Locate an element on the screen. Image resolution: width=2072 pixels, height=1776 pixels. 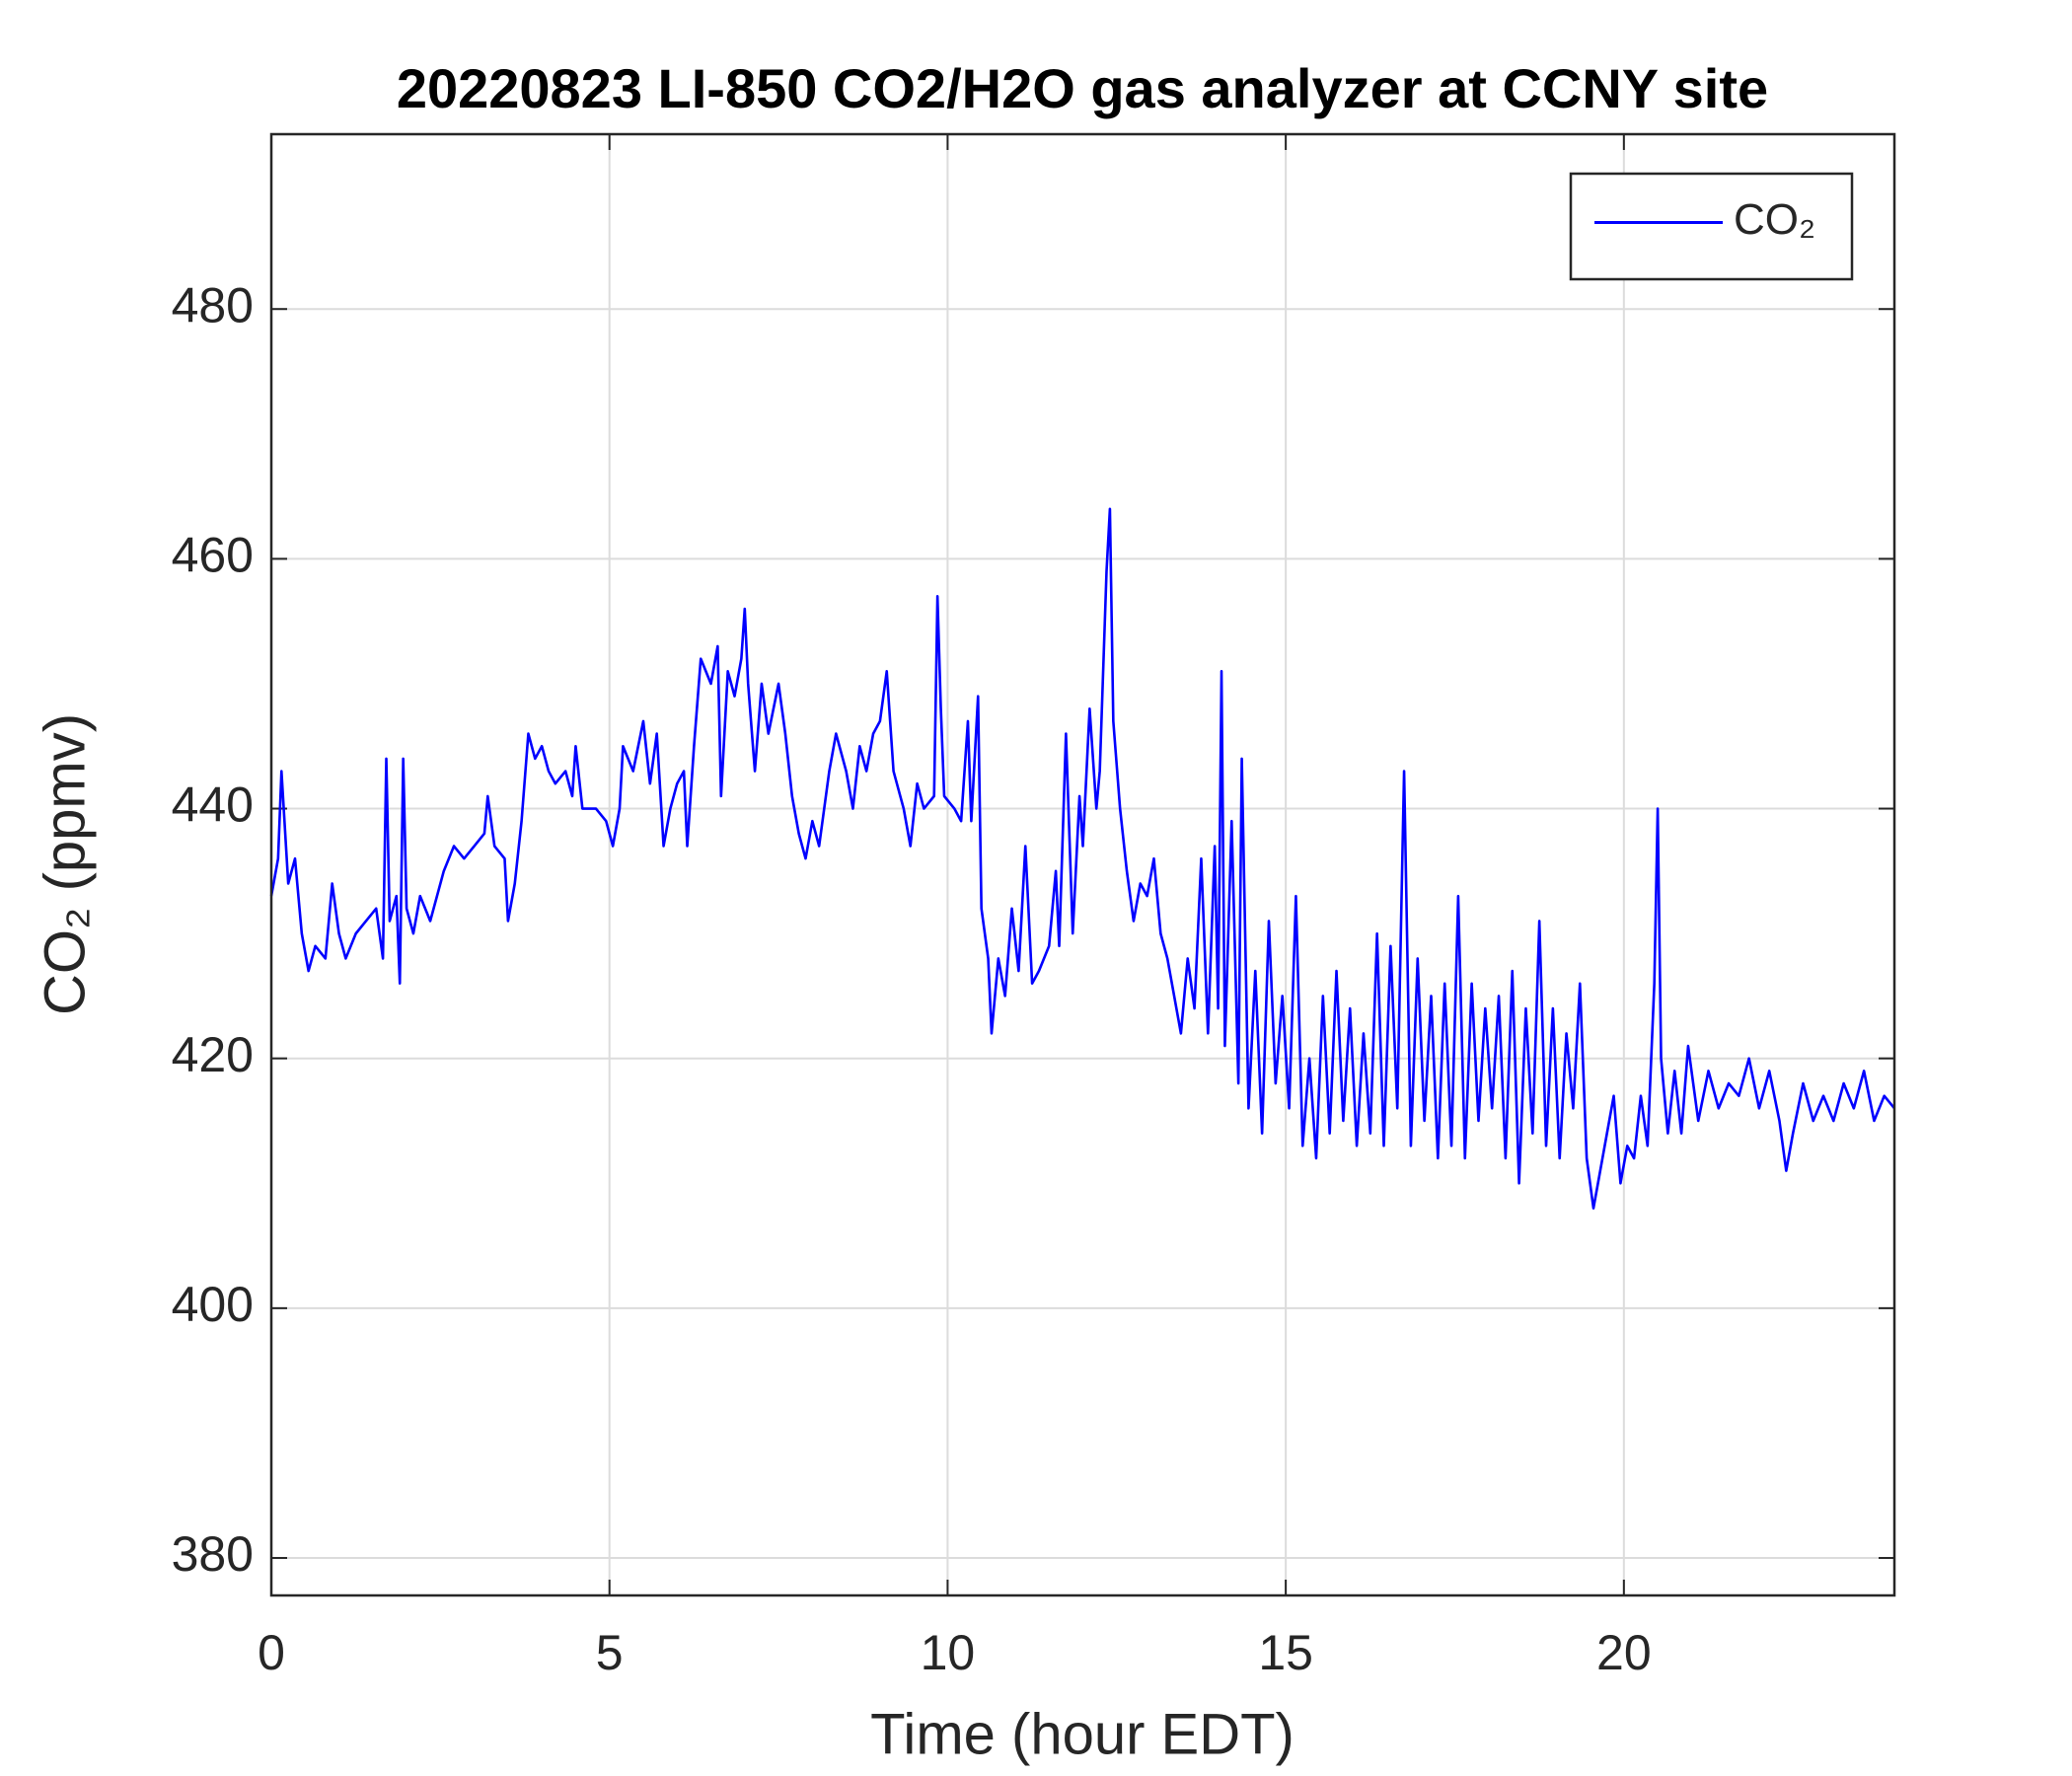
legend-box is located at coordinates (1712, 227).